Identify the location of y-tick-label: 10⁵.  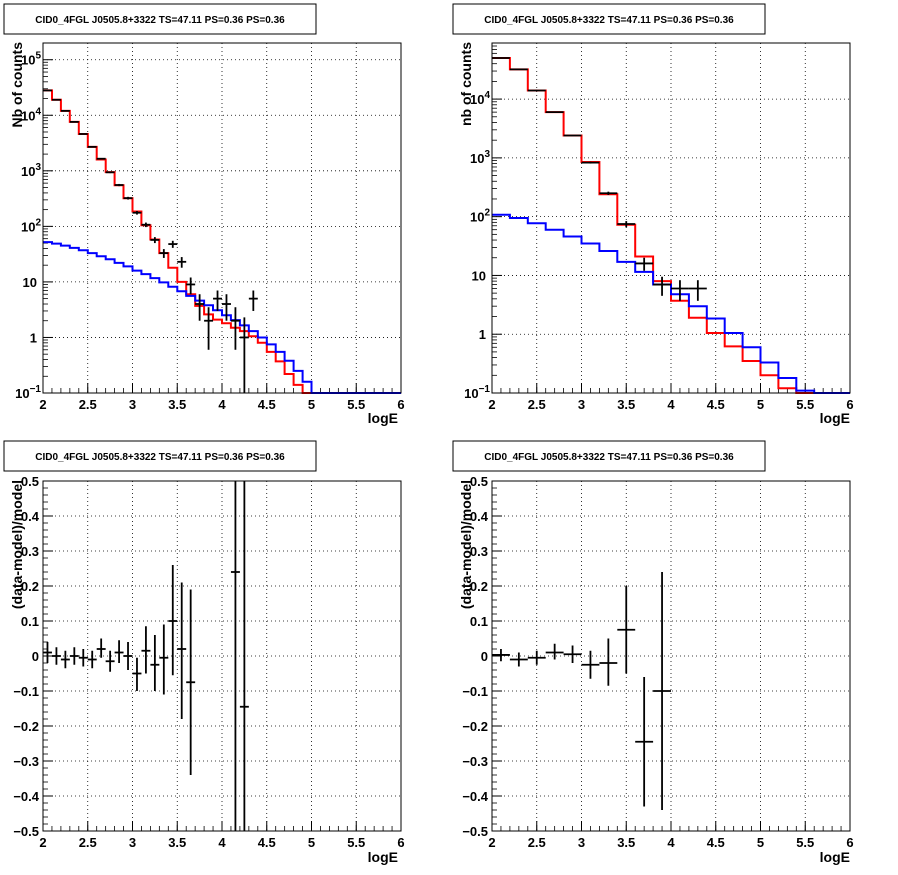
(31, 59).